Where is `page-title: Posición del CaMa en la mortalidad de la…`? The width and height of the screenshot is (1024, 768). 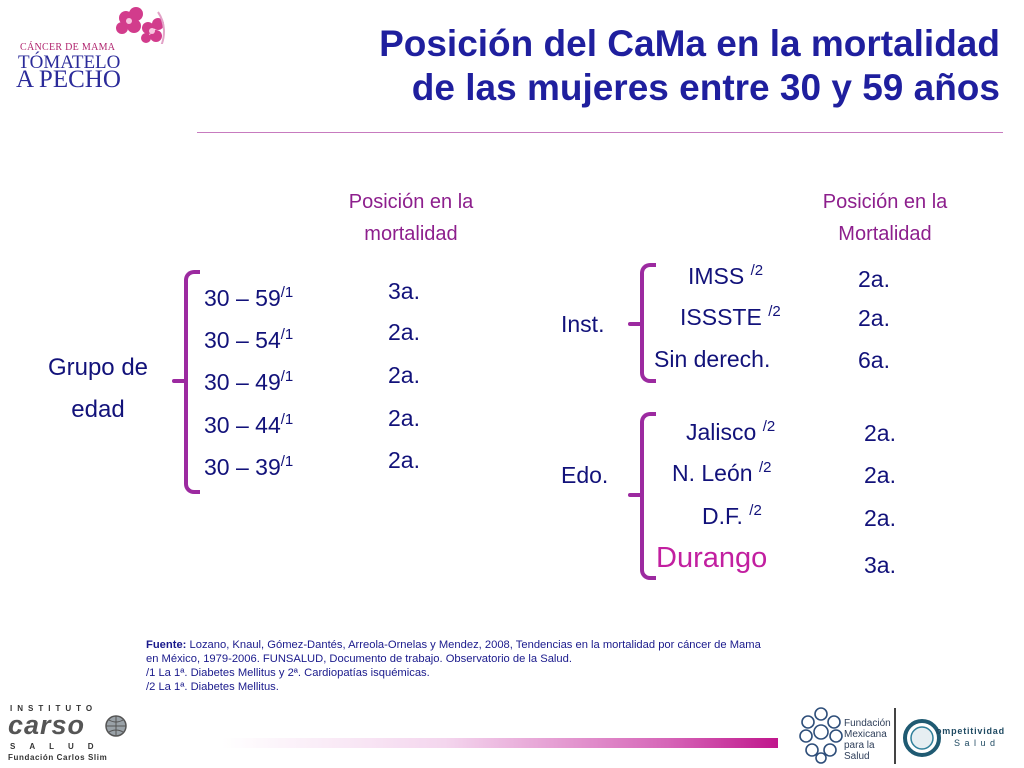
page-title: Posición del CaMa en la mortalidad de la… is located at coordinates (600, 66).